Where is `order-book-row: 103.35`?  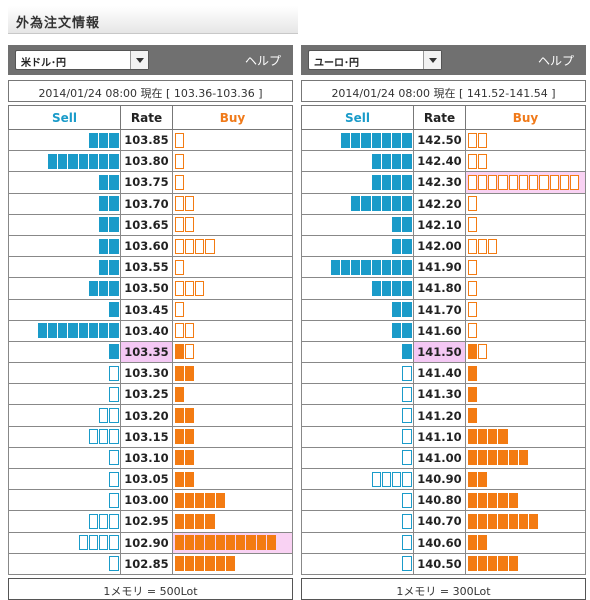 order-book-row: 103.35 is located at coordinates (150, 352).